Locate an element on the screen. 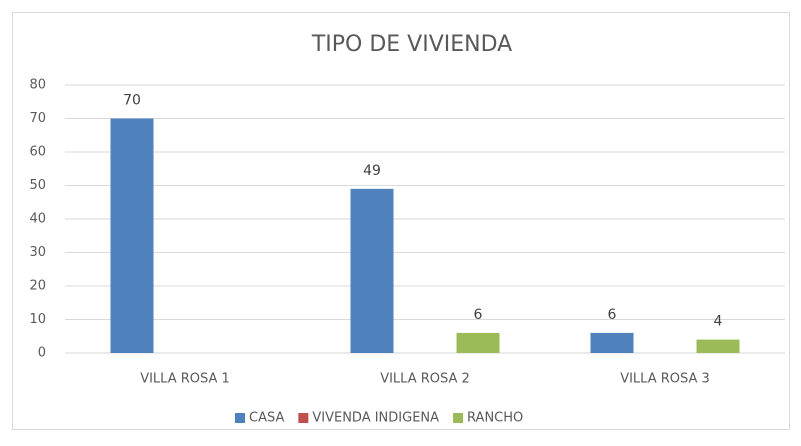 The image size is (801, 446). y-tick-label: 40 is located at coordinates (37, 219).